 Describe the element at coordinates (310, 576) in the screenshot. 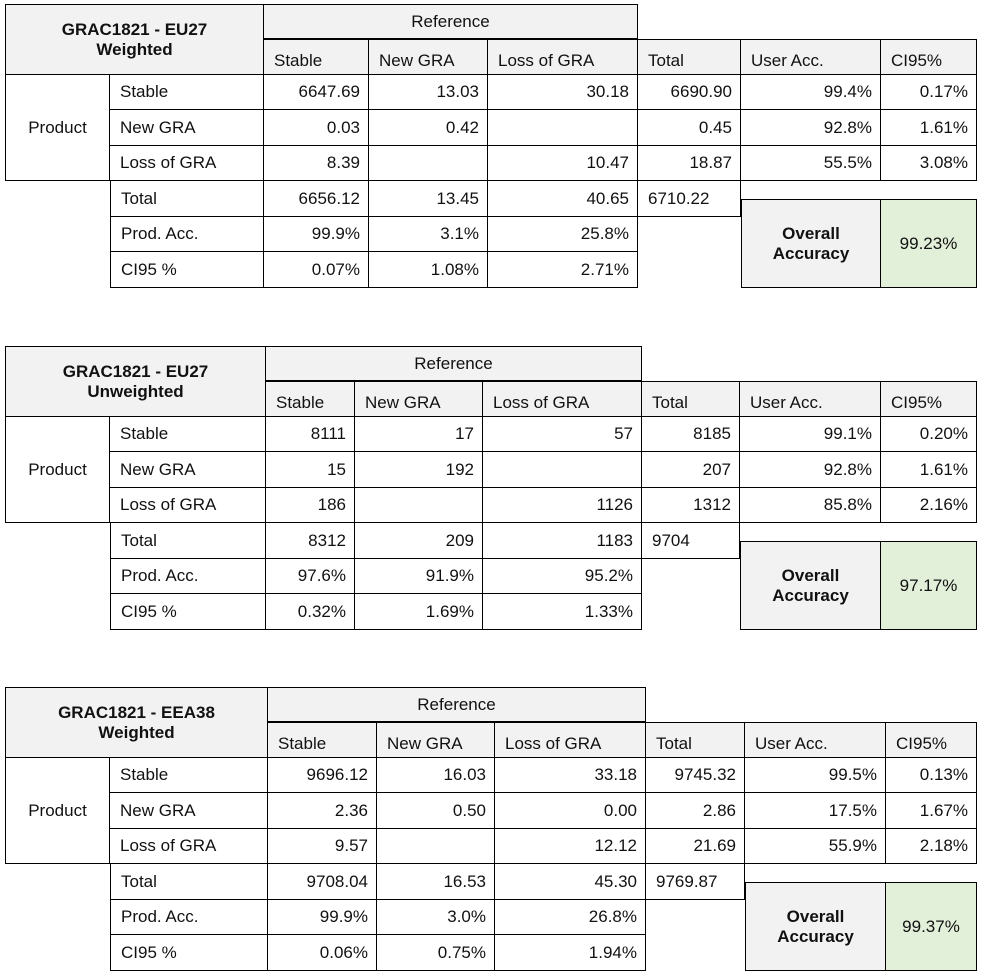

I see `prod-acc-cell: 97.6%` at that location.